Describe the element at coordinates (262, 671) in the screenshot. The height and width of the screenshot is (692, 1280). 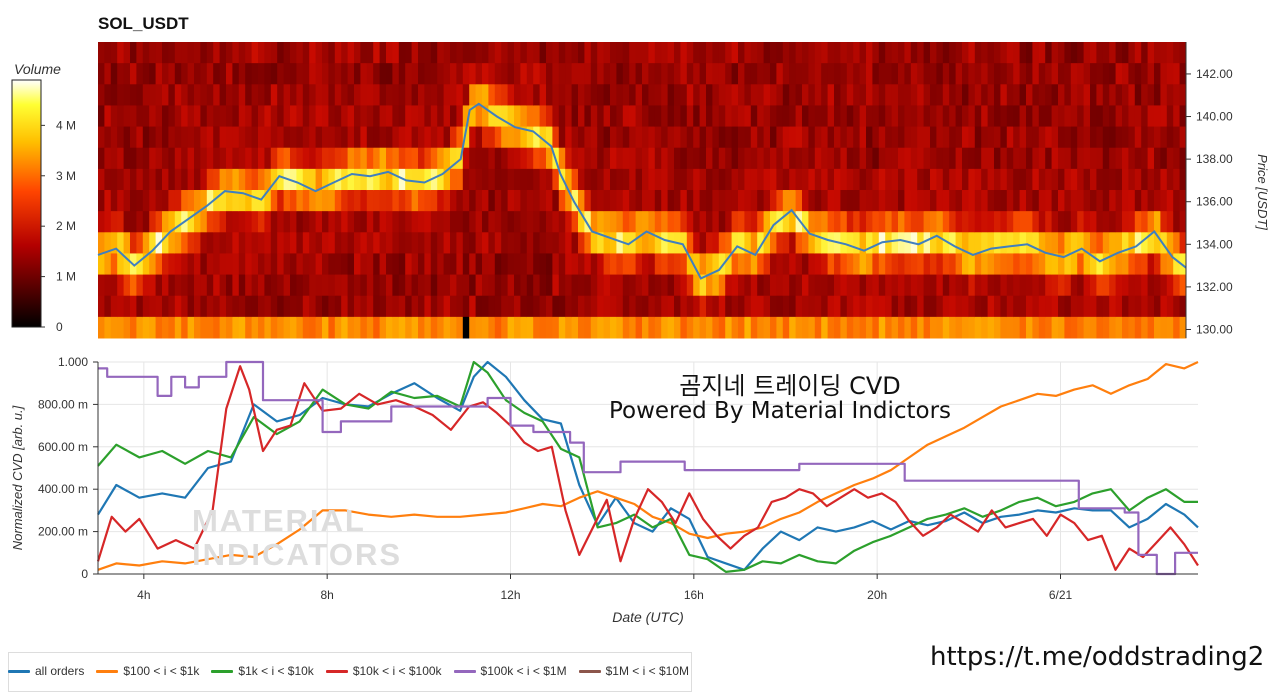
I see `legend-item-r1k_10k: $1k < i < $10k` at that location.